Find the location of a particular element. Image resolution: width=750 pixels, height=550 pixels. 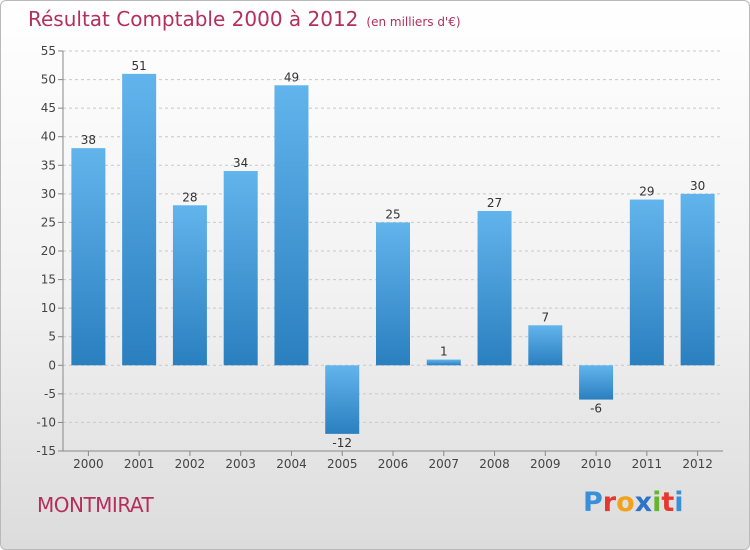

bar-2008 is located at coordinates (494, 288).